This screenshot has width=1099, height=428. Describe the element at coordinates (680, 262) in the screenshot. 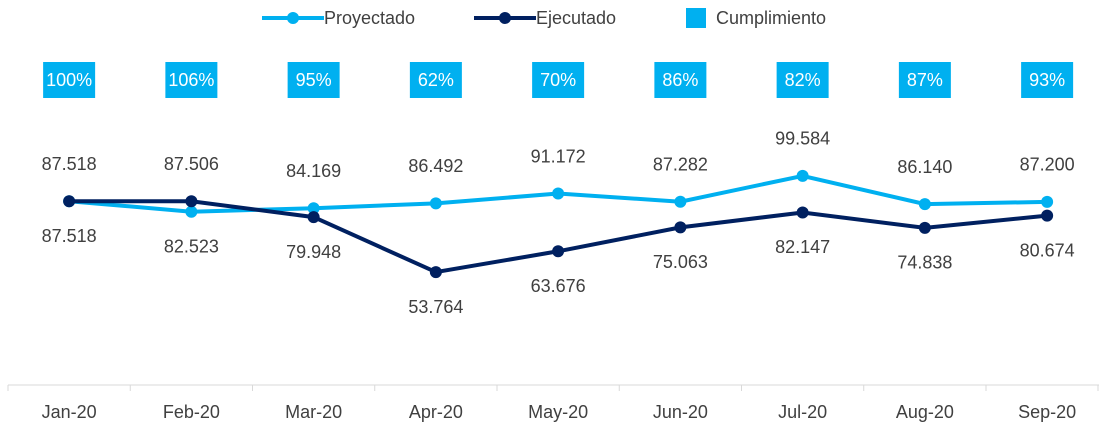

I see `data-label: 75.063` at that location.